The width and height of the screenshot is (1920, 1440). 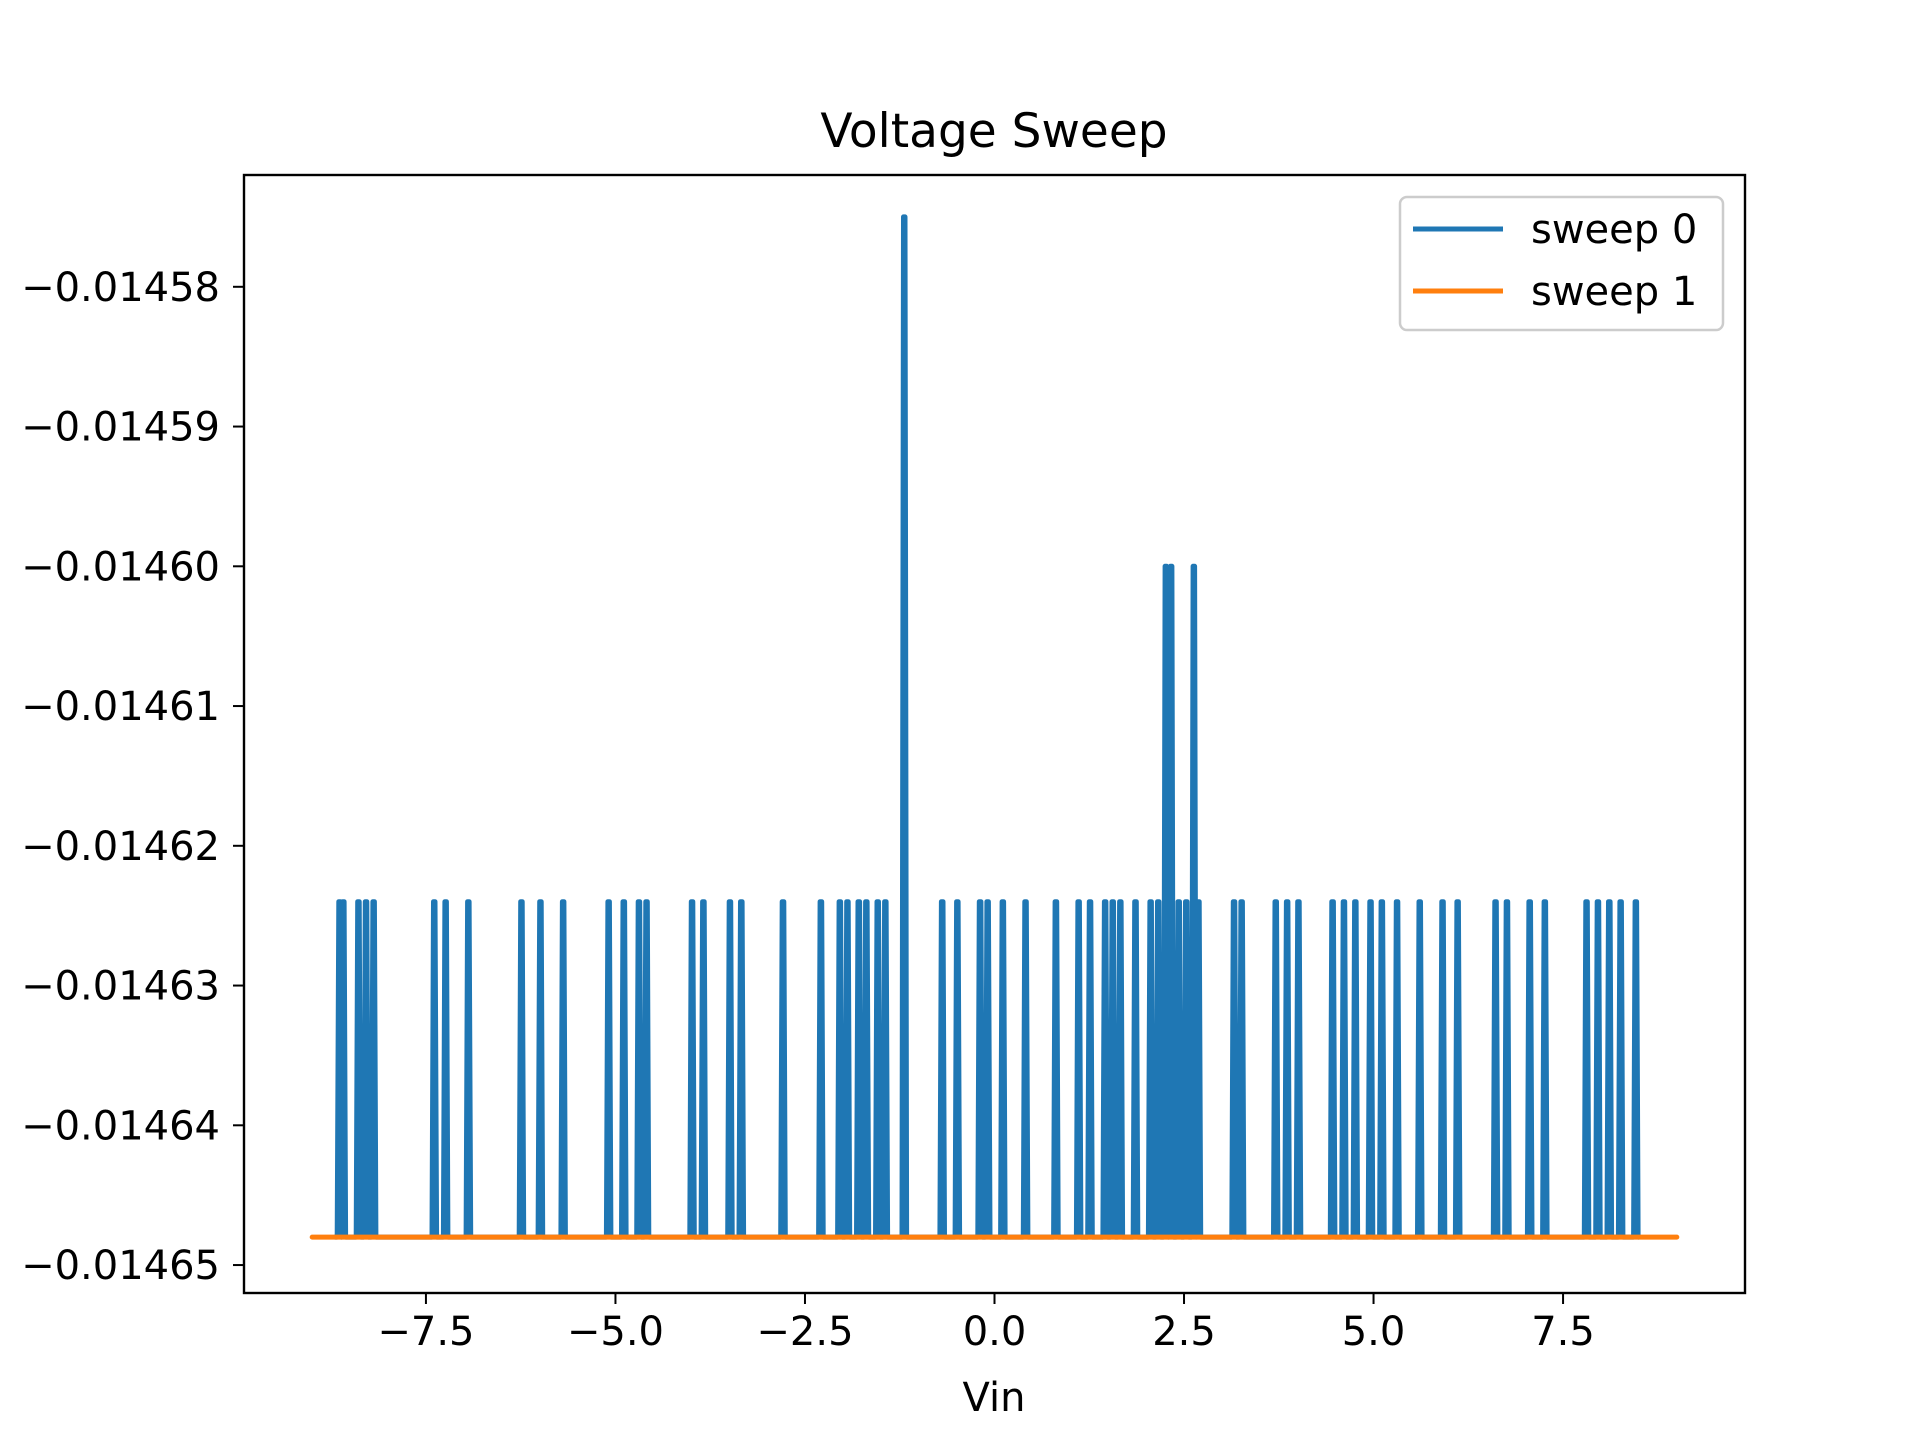 What do you see at coordinates (120, 288) in the screenshot?
I see `y-tick-label: −0.01458` at bounding box center [120, 288].